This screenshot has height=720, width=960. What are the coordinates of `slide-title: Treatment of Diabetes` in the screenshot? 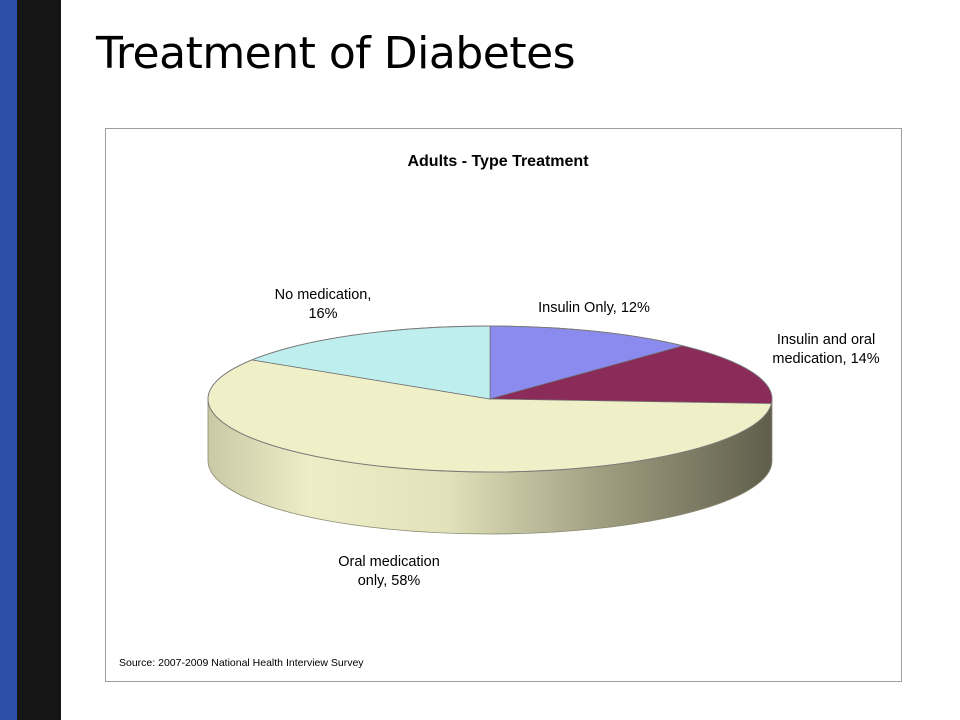 It's located at (336, 53).